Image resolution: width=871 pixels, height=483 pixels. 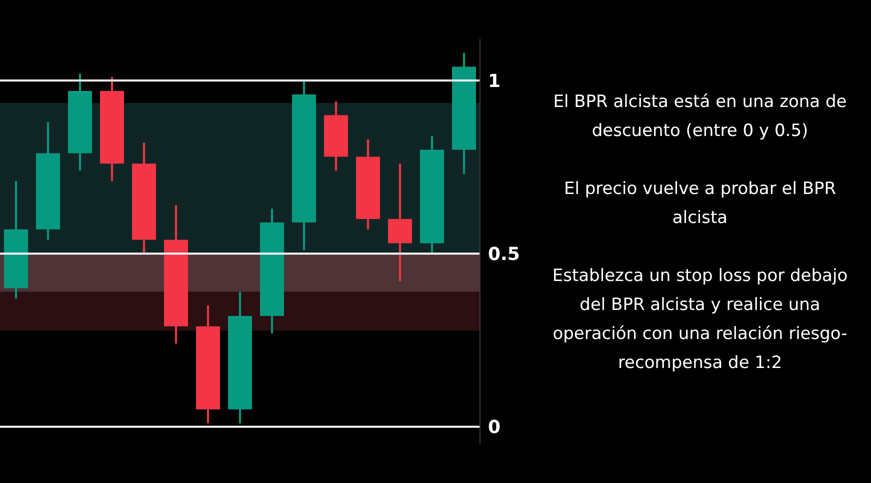 What do you see at coordinates (700, 117) in the screenshot?
I see `text: El BPR alcista está en una zona de descuento (entre 0 y 0.5)` at bounding box center [700, 117].